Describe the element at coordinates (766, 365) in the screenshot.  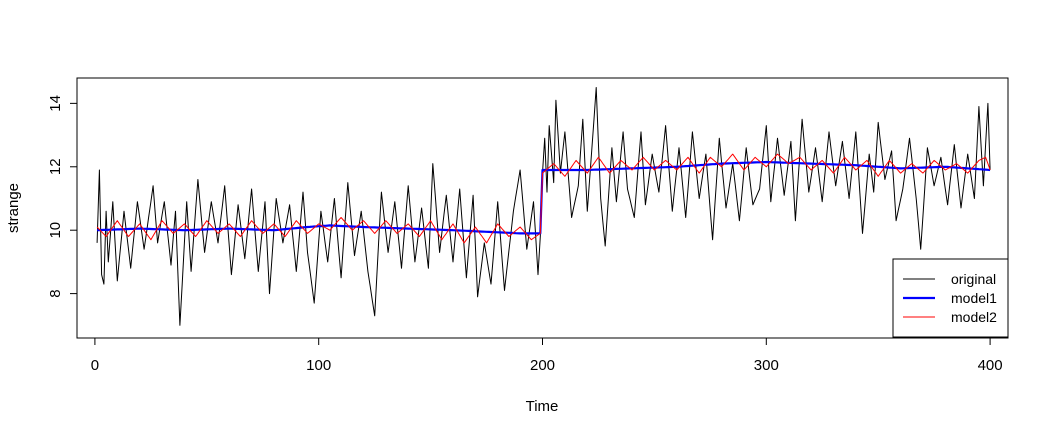
I see `x-tick-label: 300` at that location.